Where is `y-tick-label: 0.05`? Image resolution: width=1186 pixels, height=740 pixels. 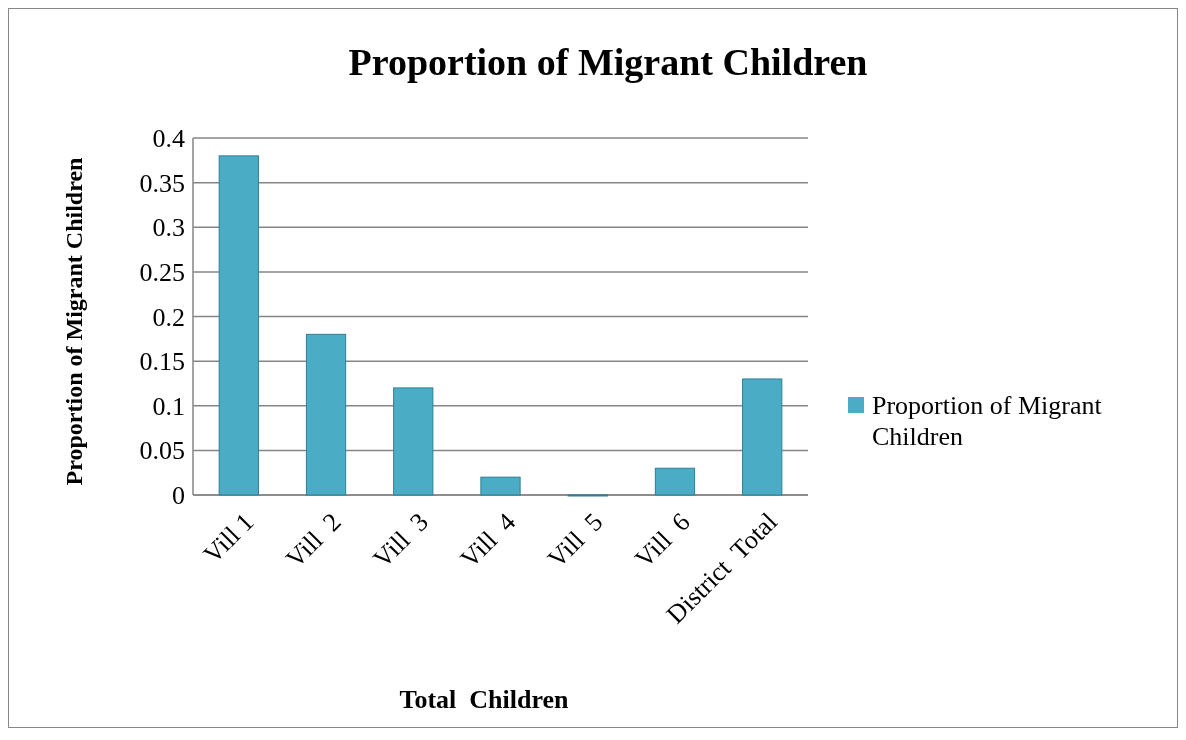 y-tick-label: 0.05 is located at coordinates (162, 451).